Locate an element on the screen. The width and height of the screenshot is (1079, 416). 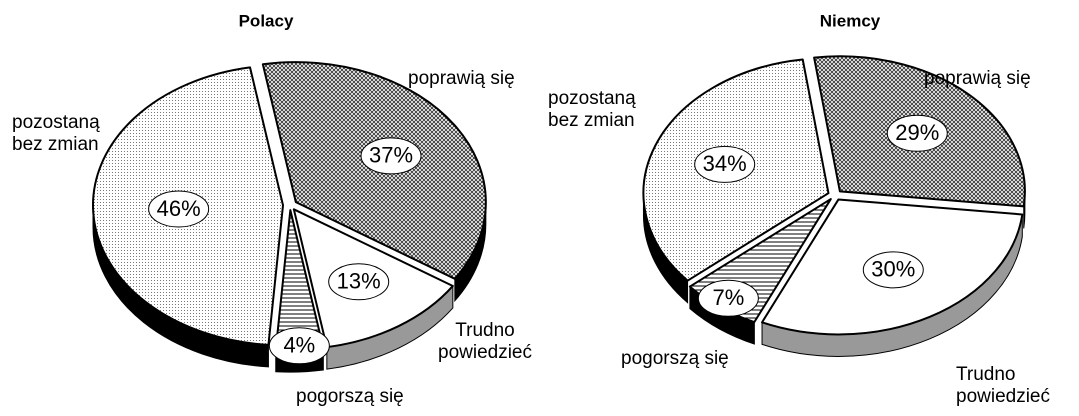
chart-title: Niemcy is located at coordinates (850, 20).